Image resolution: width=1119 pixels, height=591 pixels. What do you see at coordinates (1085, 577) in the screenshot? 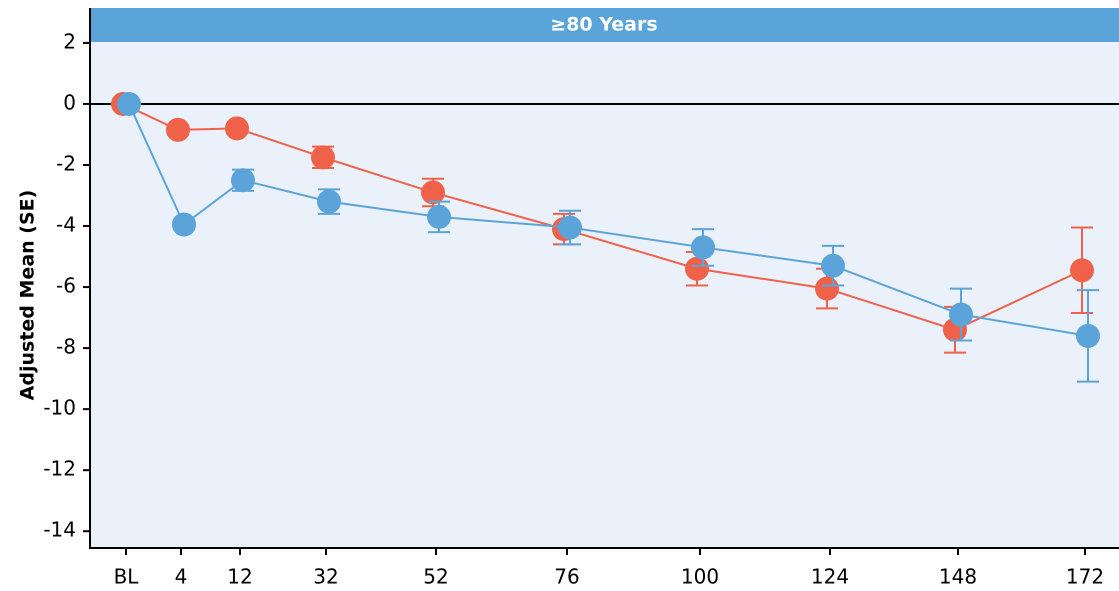
I see `x-tick-label: 172` at bounding box center [1085, 577].